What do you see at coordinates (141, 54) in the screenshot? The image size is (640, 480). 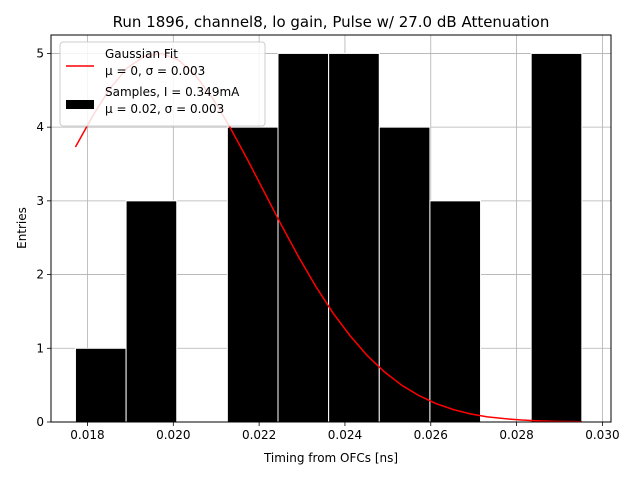 I see `legend-label: Gaussian Fit` at bounding box center [141, 54].